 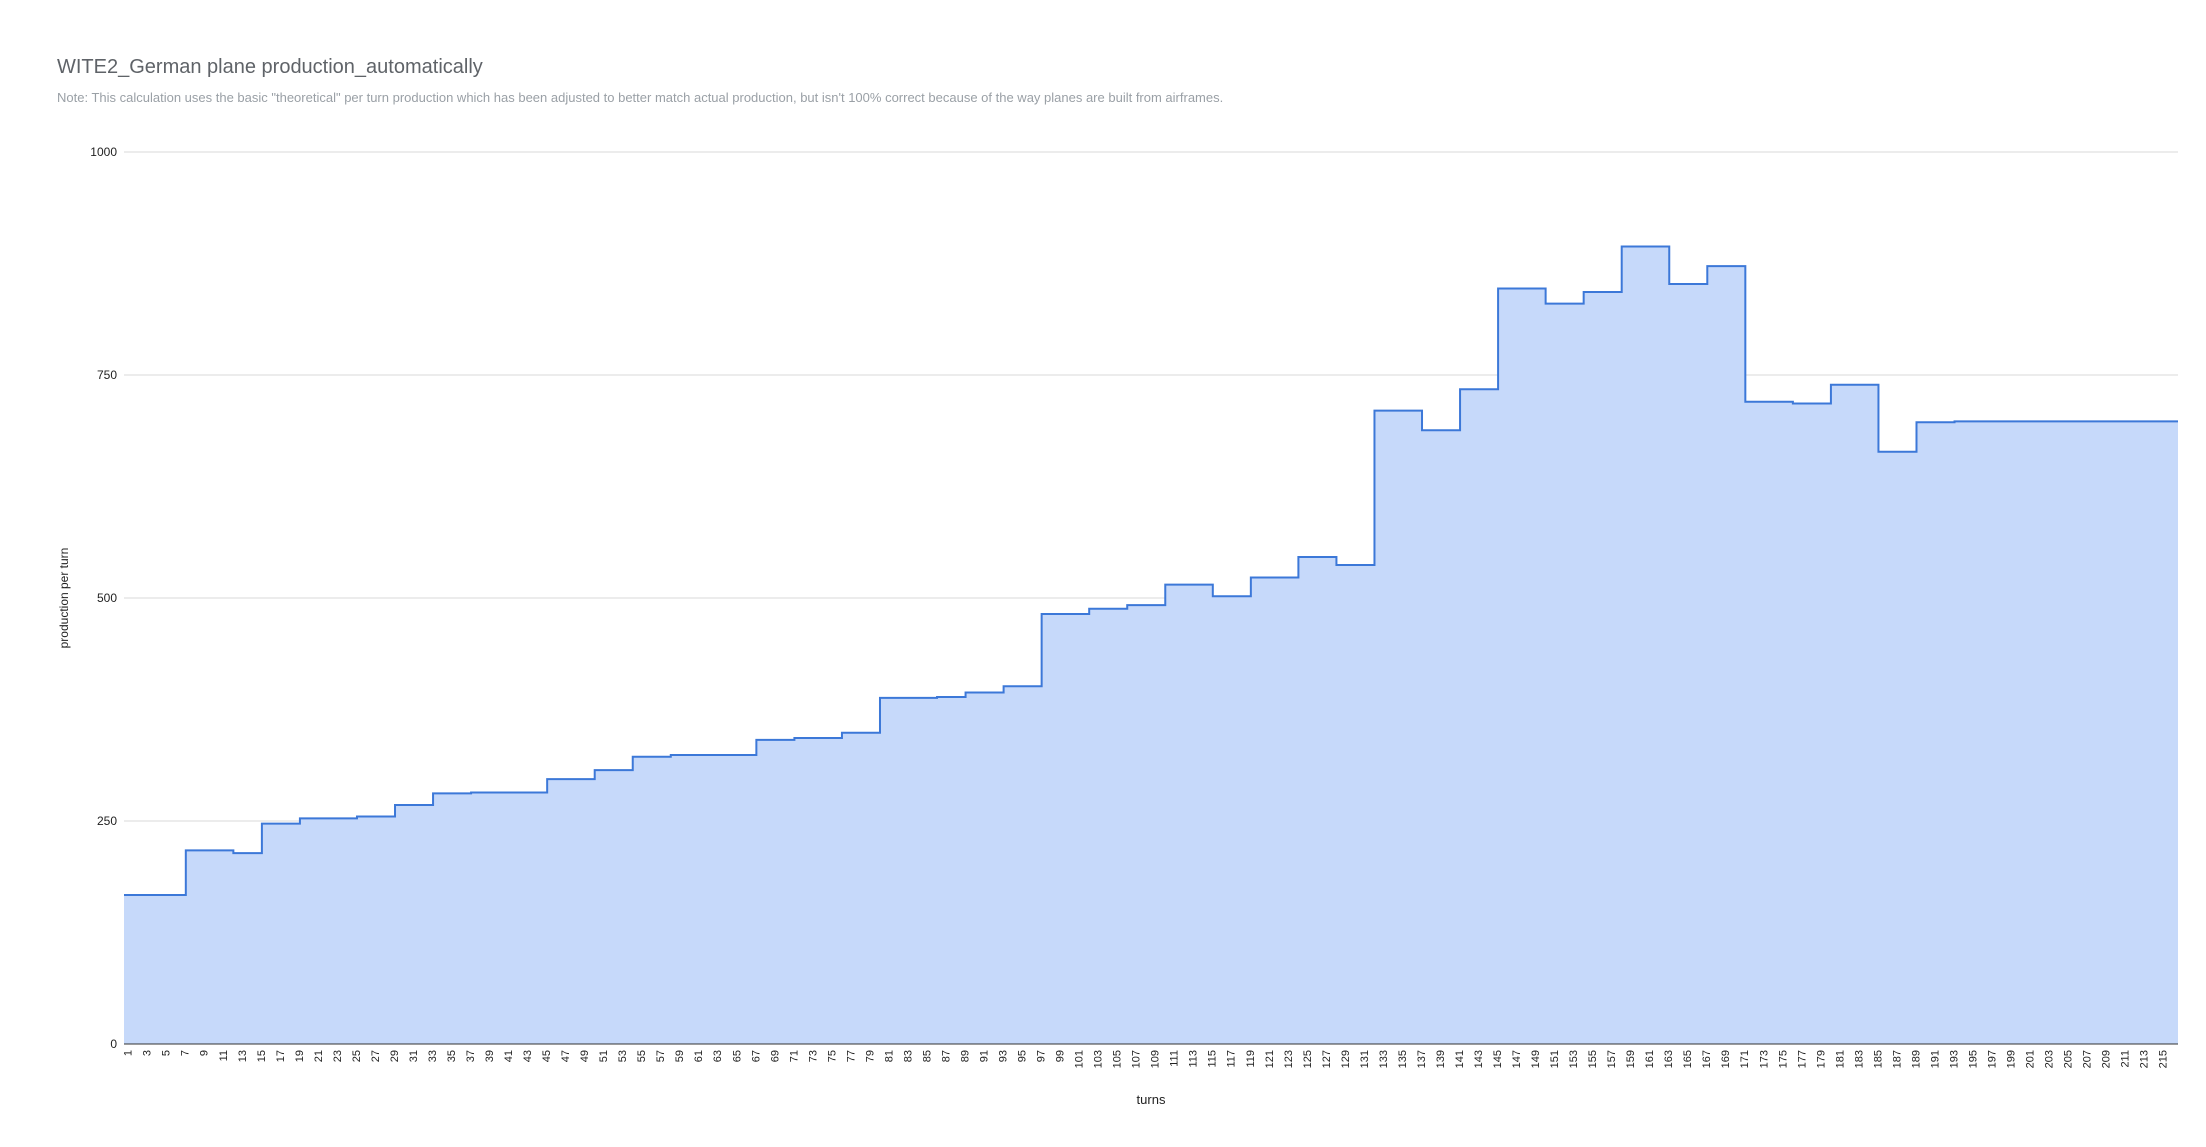 What do you see at coordinates (300, 1056) in the screenshot?
I see `x-tick-label: 19` at bounding box center [300, 1056].